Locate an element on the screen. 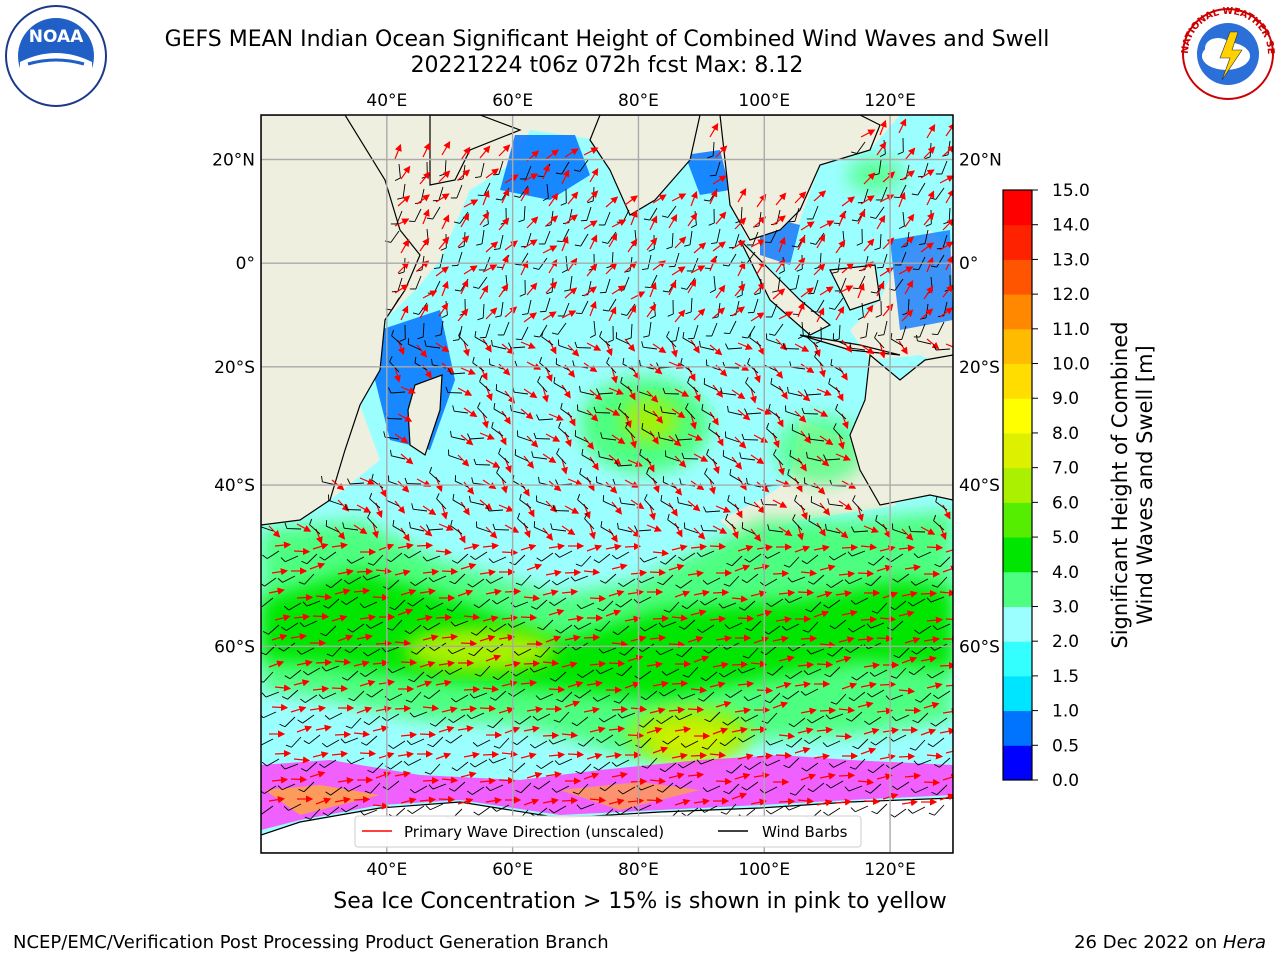 The height and width of the screenshot is (960, 1280). colorbar-segment is located at coordinates (1017, 346).